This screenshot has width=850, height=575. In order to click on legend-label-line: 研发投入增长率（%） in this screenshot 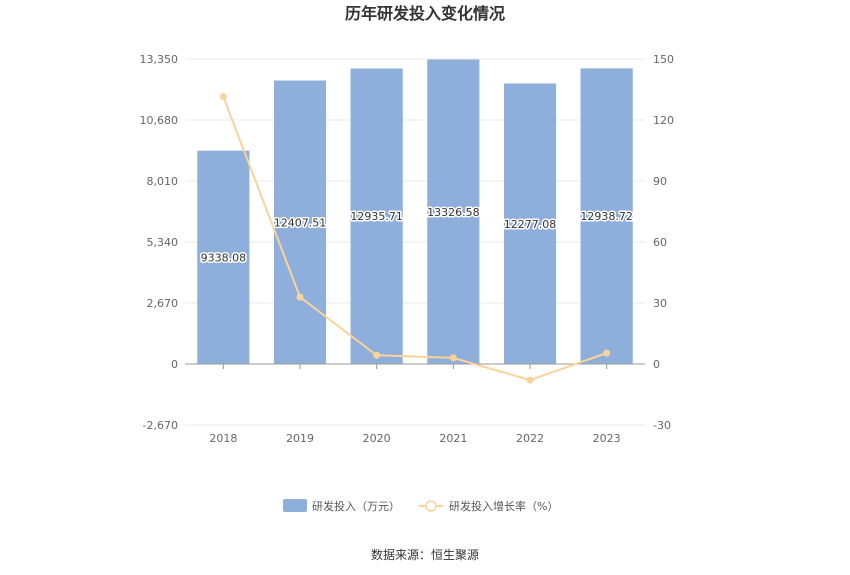, I will do `click(503, 506)`.